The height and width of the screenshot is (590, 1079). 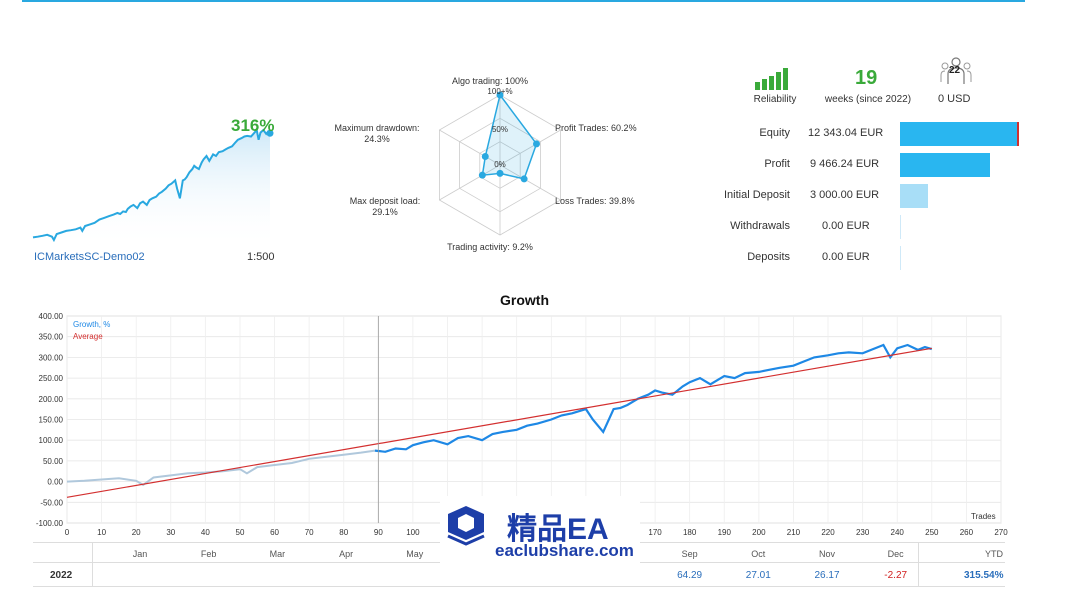 I want to click on reliability-icon, so click(x=771, y=79).